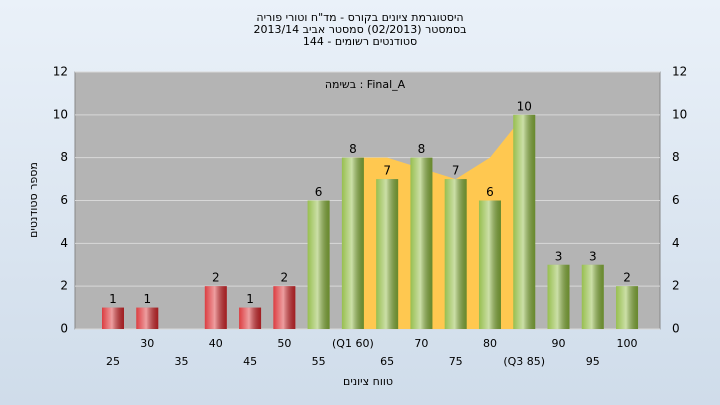 This screenshot has width=720, height=405. I want to click on x-tick-label: 45, so click(250, 361).